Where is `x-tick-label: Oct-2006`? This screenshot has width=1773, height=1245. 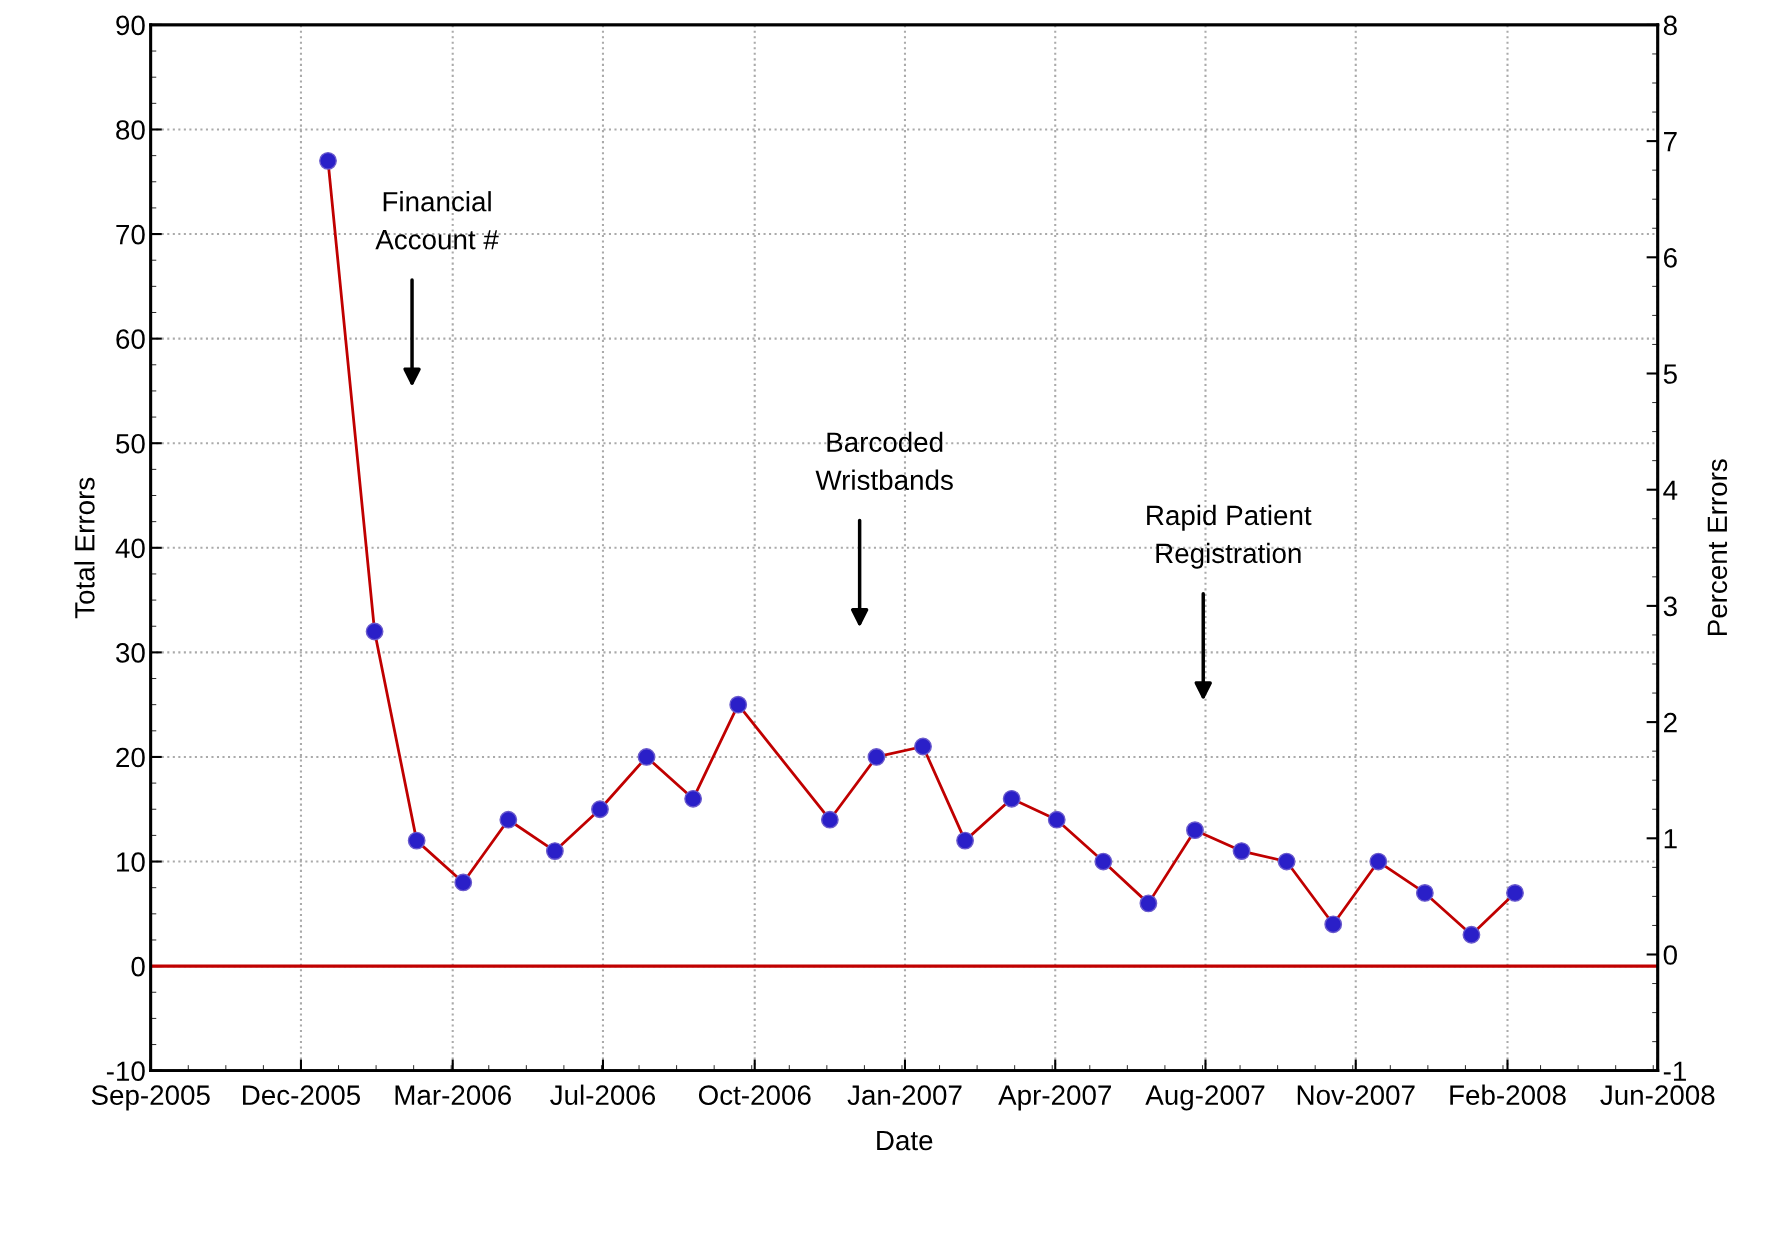 x-tick-label: Oct-2006 is located at coordinates (754, 1095).